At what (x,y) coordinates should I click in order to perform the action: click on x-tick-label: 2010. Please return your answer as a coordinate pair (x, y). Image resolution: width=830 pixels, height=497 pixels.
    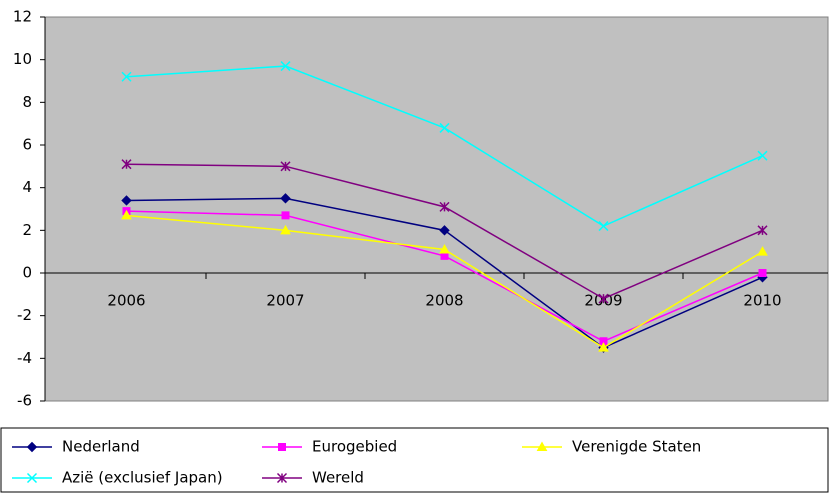
    Looking at the image, I should click on (762, 301).